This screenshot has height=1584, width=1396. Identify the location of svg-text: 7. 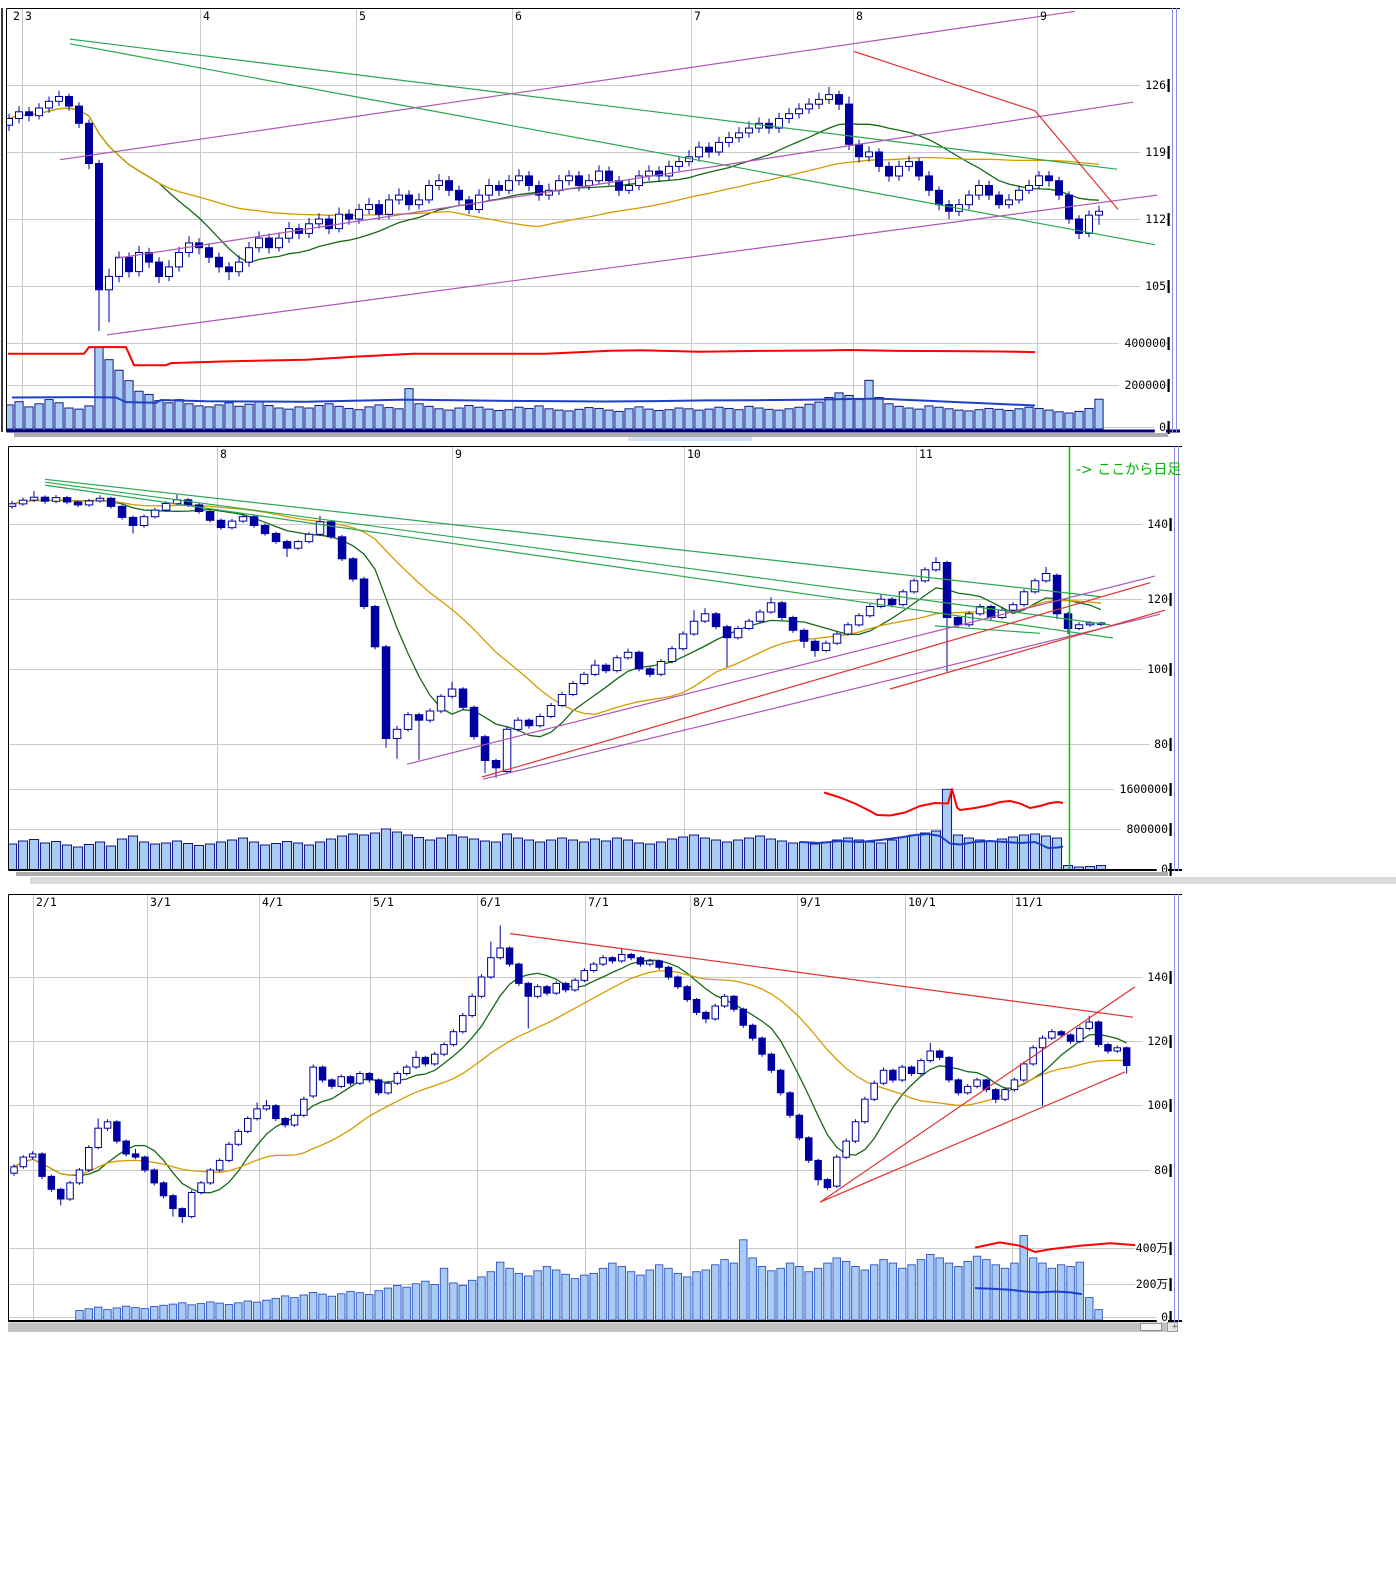
(697, 16).